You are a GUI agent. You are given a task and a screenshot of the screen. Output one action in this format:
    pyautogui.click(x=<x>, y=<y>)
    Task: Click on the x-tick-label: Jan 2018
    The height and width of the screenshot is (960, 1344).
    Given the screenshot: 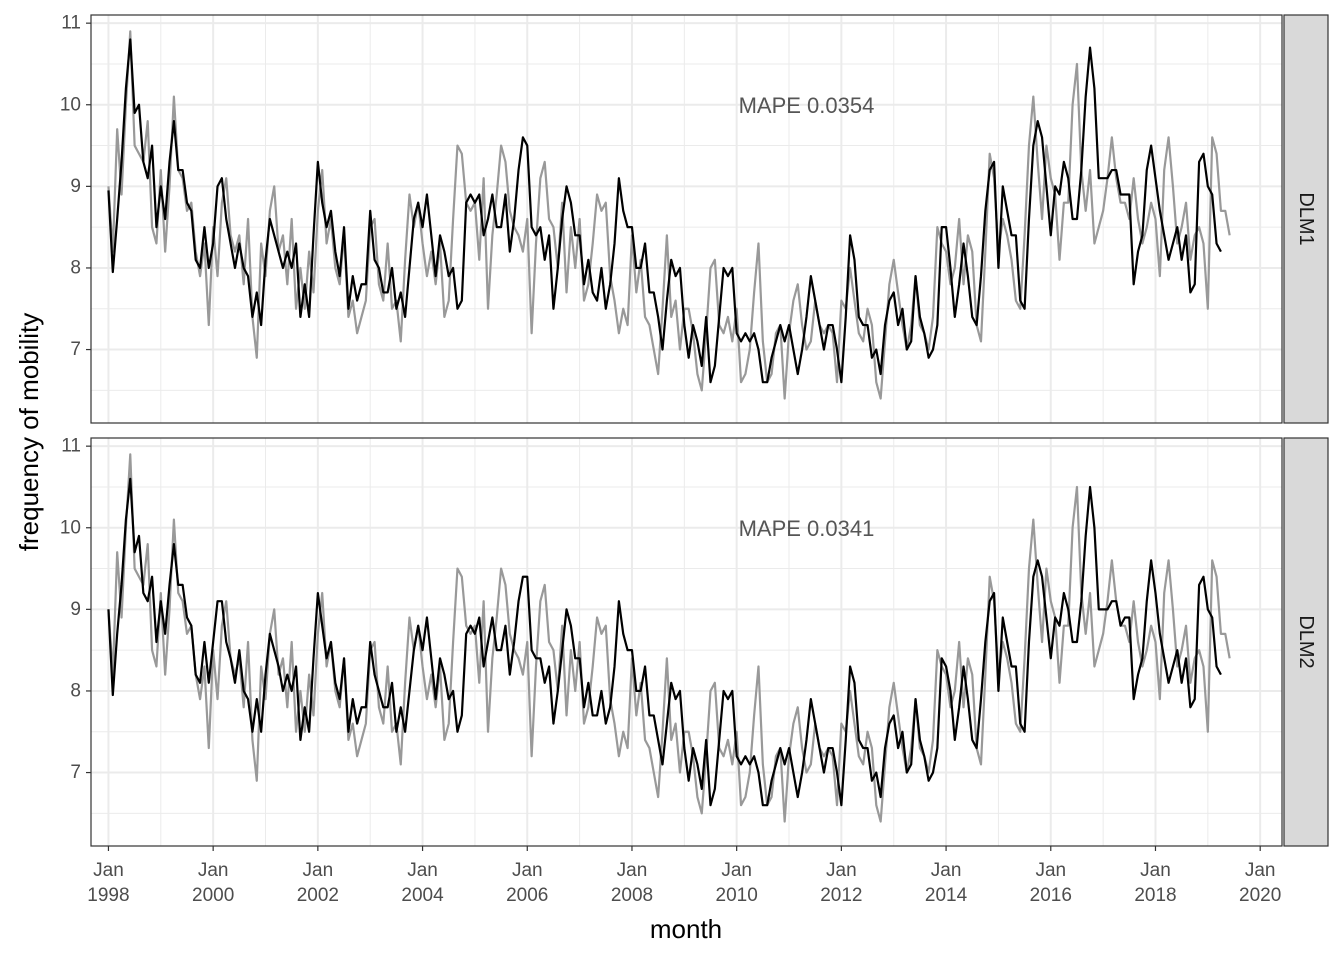 What is the action you would take?
    pyautogui.click(x=1155, y=883)
    